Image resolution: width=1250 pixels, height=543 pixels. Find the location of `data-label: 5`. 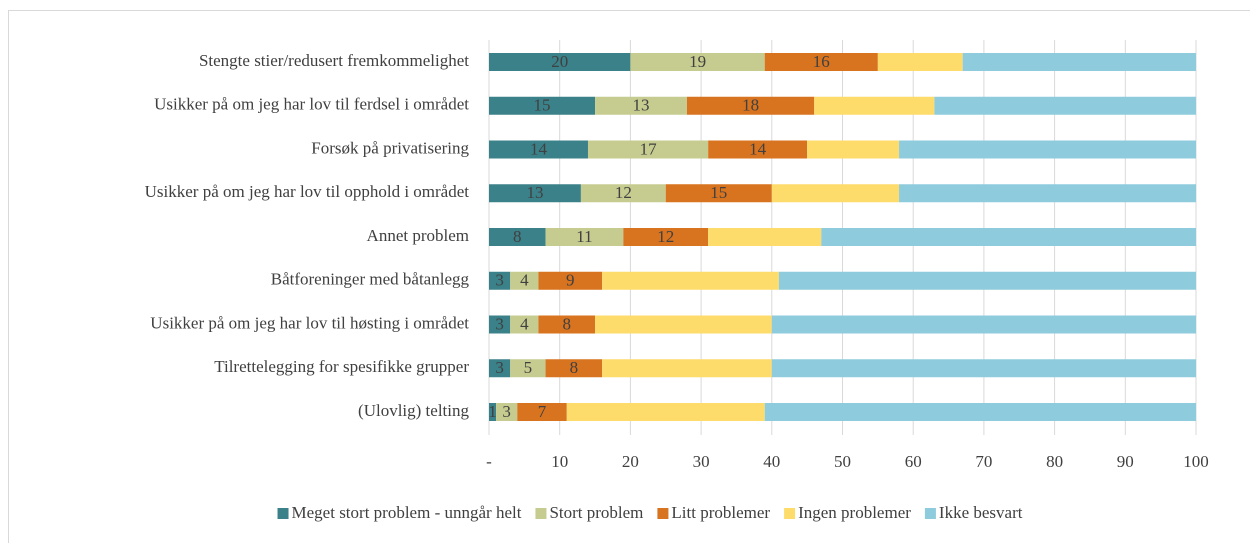

data-label: 5 is located at coordinates (528, 367).